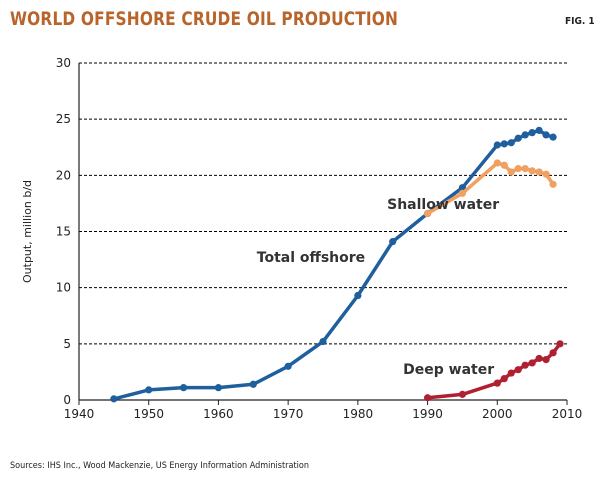 This screenshot has width=600, height=480. What do you see at coordinates (63, 119) in the screenshot?
I see `y-tick-label: 25` at bounding box center [63, 119].